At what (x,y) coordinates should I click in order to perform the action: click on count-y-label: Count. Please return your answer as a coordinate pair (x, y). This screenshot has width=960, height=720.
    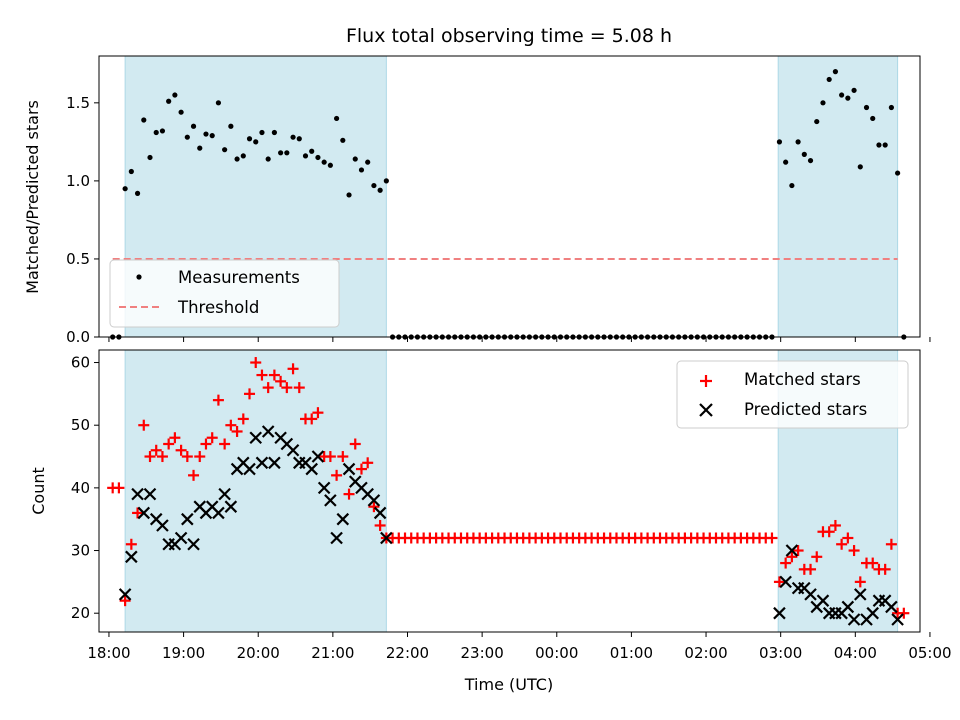
    Looking at the image, I should click on (38, 491).